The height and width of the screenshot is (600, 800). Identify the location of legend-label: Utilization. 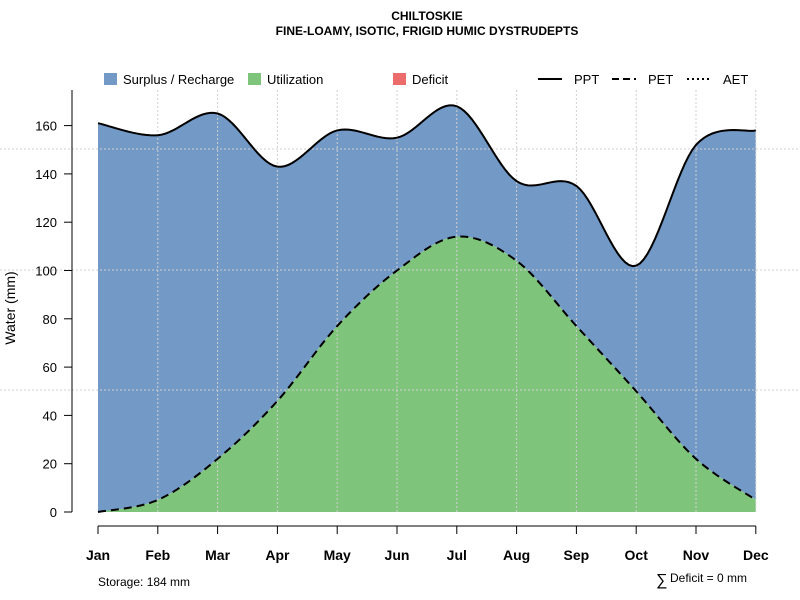
(295, 79).